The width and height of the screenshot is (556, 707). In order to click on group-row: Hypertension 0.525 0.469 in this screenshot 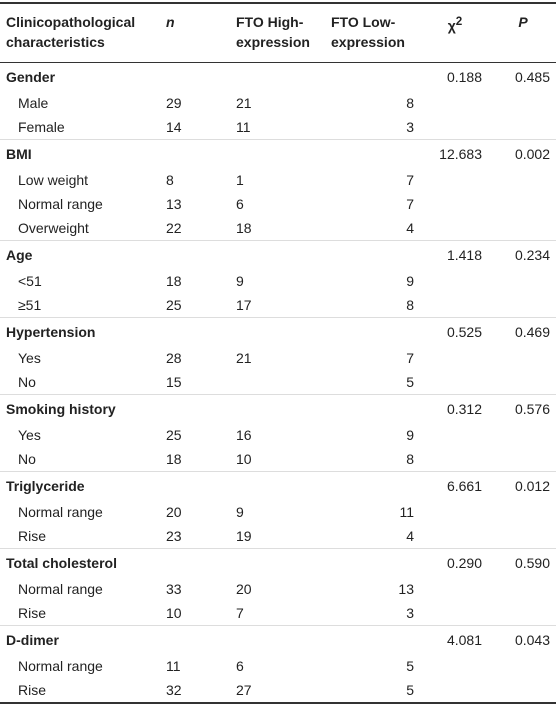, I will do `click(278, 331)`.